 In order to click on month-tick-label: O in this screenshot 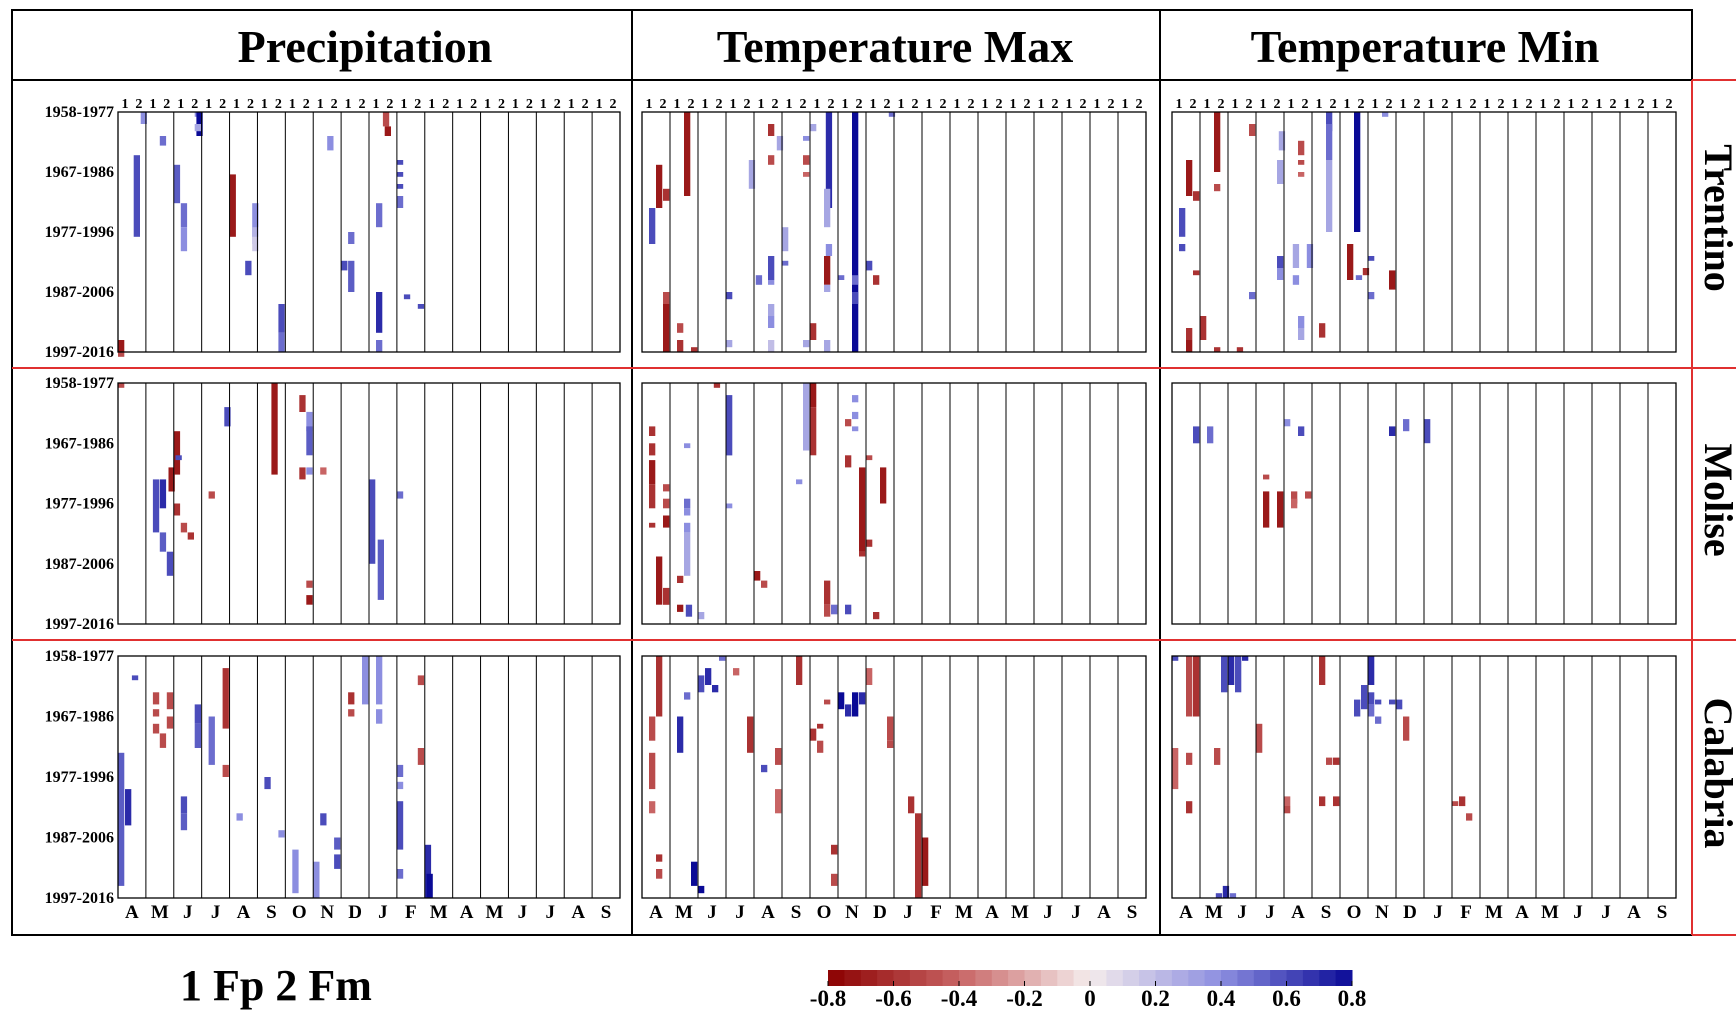, I will do `click(299, 912)`.